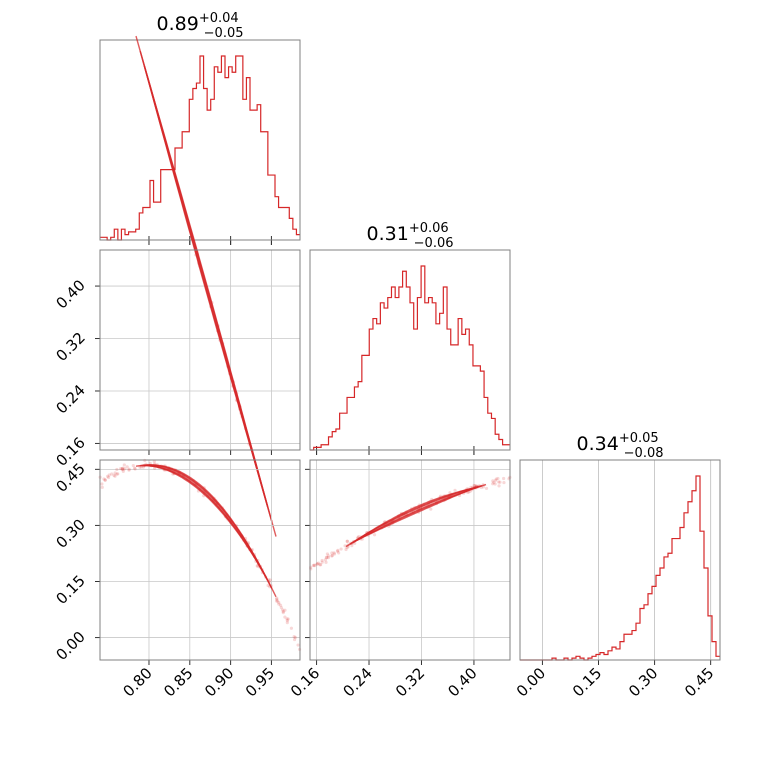  What do you see at coordinates (70, 590) in the screenshot?
I see `y-tick-label: 0.15` at bounding box center [70, 590].